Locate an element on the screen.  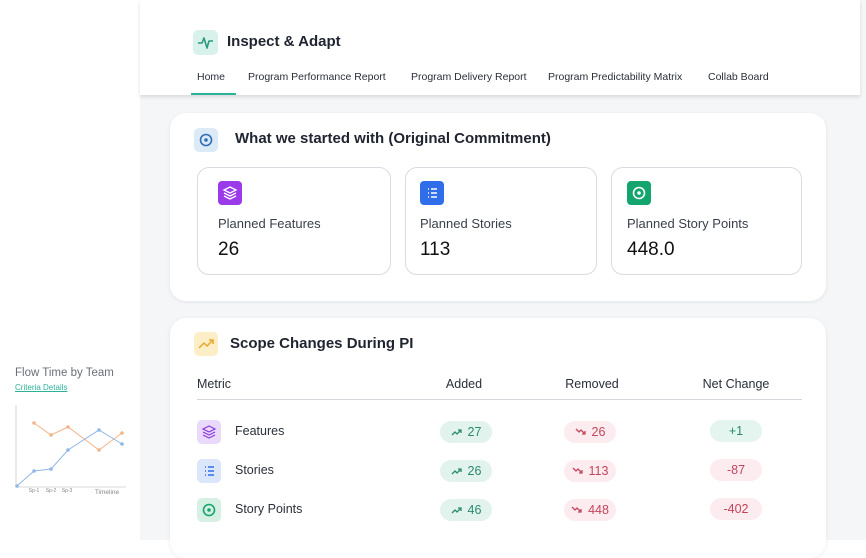
tab: Program Predictability Matrix is located at coordinates (615, 77).